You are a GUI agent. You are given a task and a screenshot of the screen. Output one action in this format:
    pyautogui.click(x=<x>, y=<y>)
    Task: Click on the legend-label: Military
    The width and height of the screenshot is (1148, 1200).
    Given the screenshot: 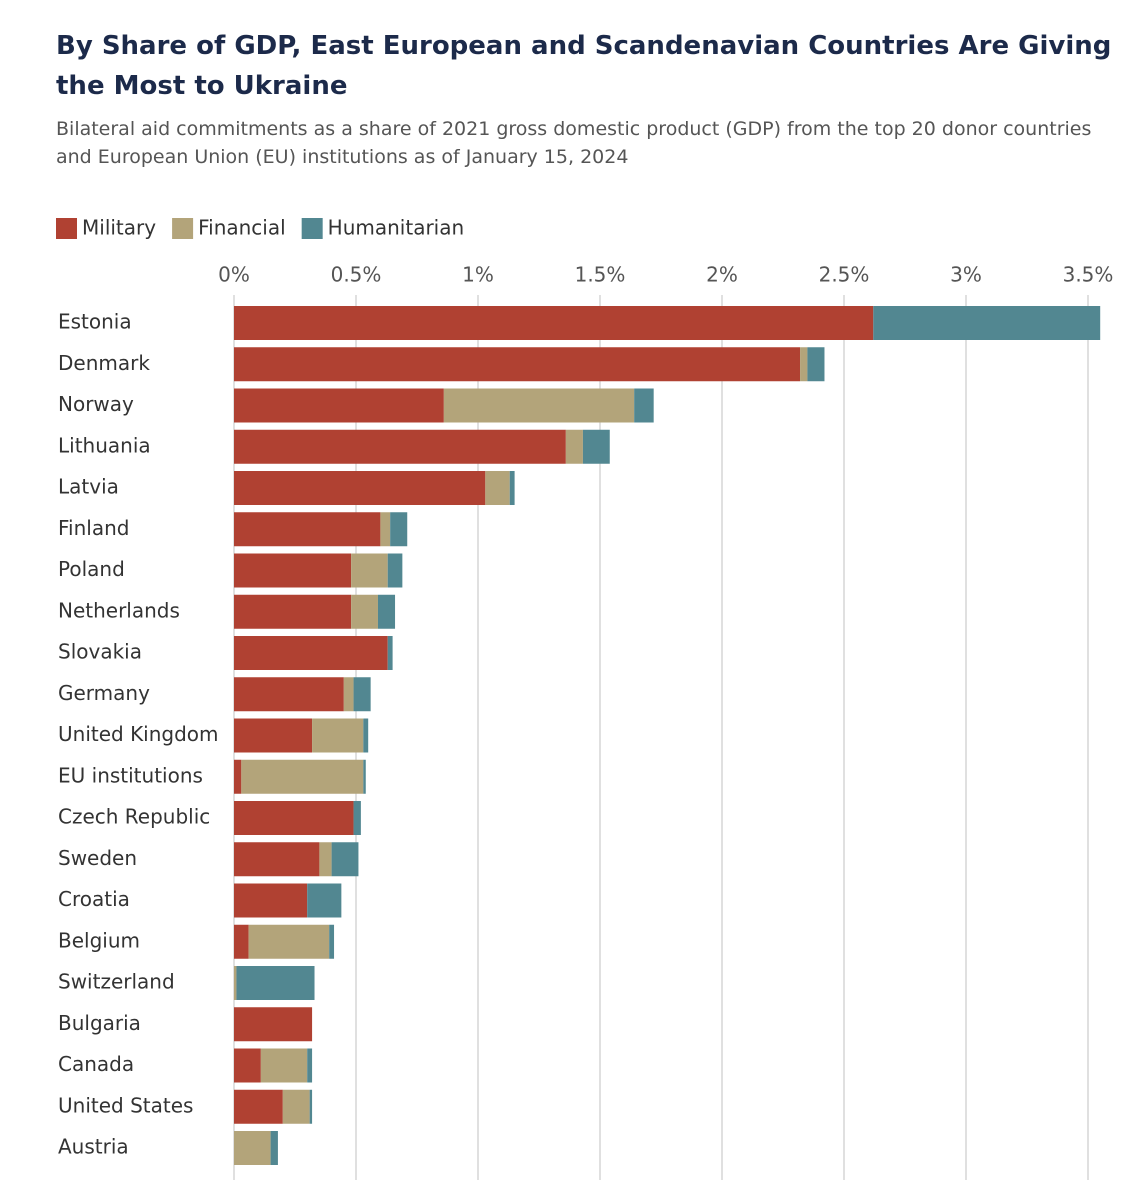 What is the action you would take?
    pyautogui.click(x=119, y=228)
    